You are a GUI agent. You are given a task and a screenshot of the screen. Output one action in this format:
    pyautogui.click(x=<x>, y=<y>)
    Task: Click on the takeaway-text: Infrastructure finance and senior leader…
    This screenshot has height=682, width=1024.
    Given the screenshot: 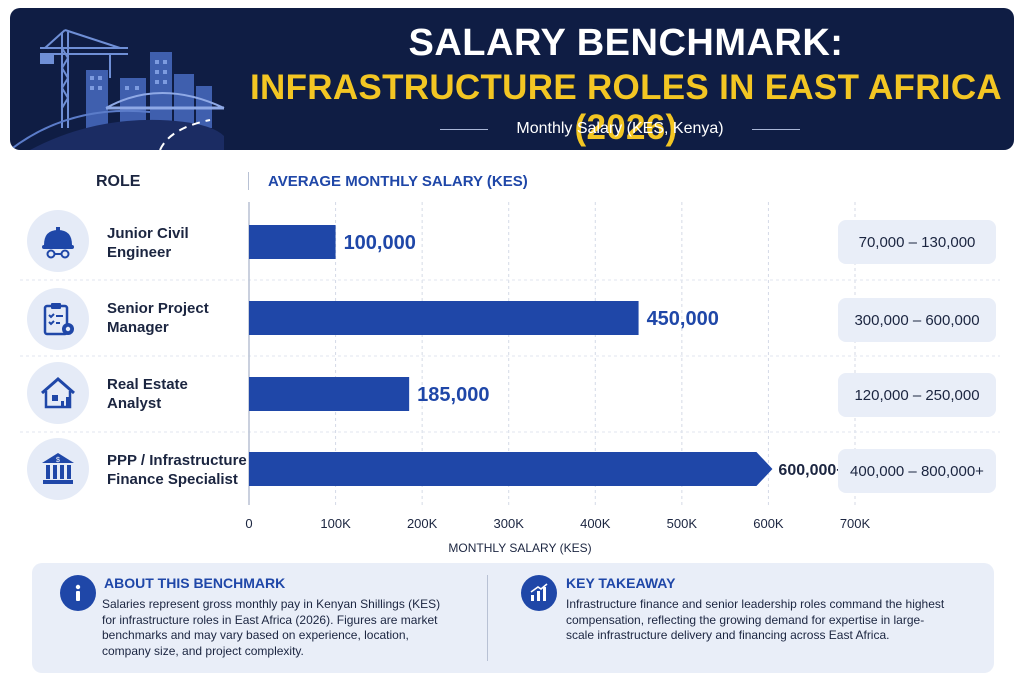 What is the action you would take?
    pyautogui.click(x=776, y=620)
    